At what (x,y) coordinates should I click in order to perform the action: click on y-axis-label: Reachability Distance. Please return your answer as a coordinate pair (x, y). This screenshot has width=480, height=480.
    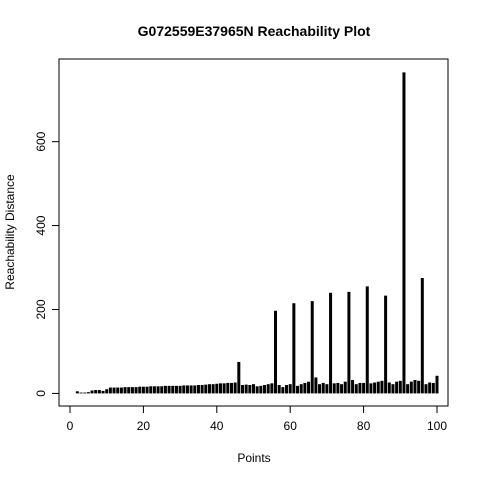
    Looking at the image, I should click on (10, 232).